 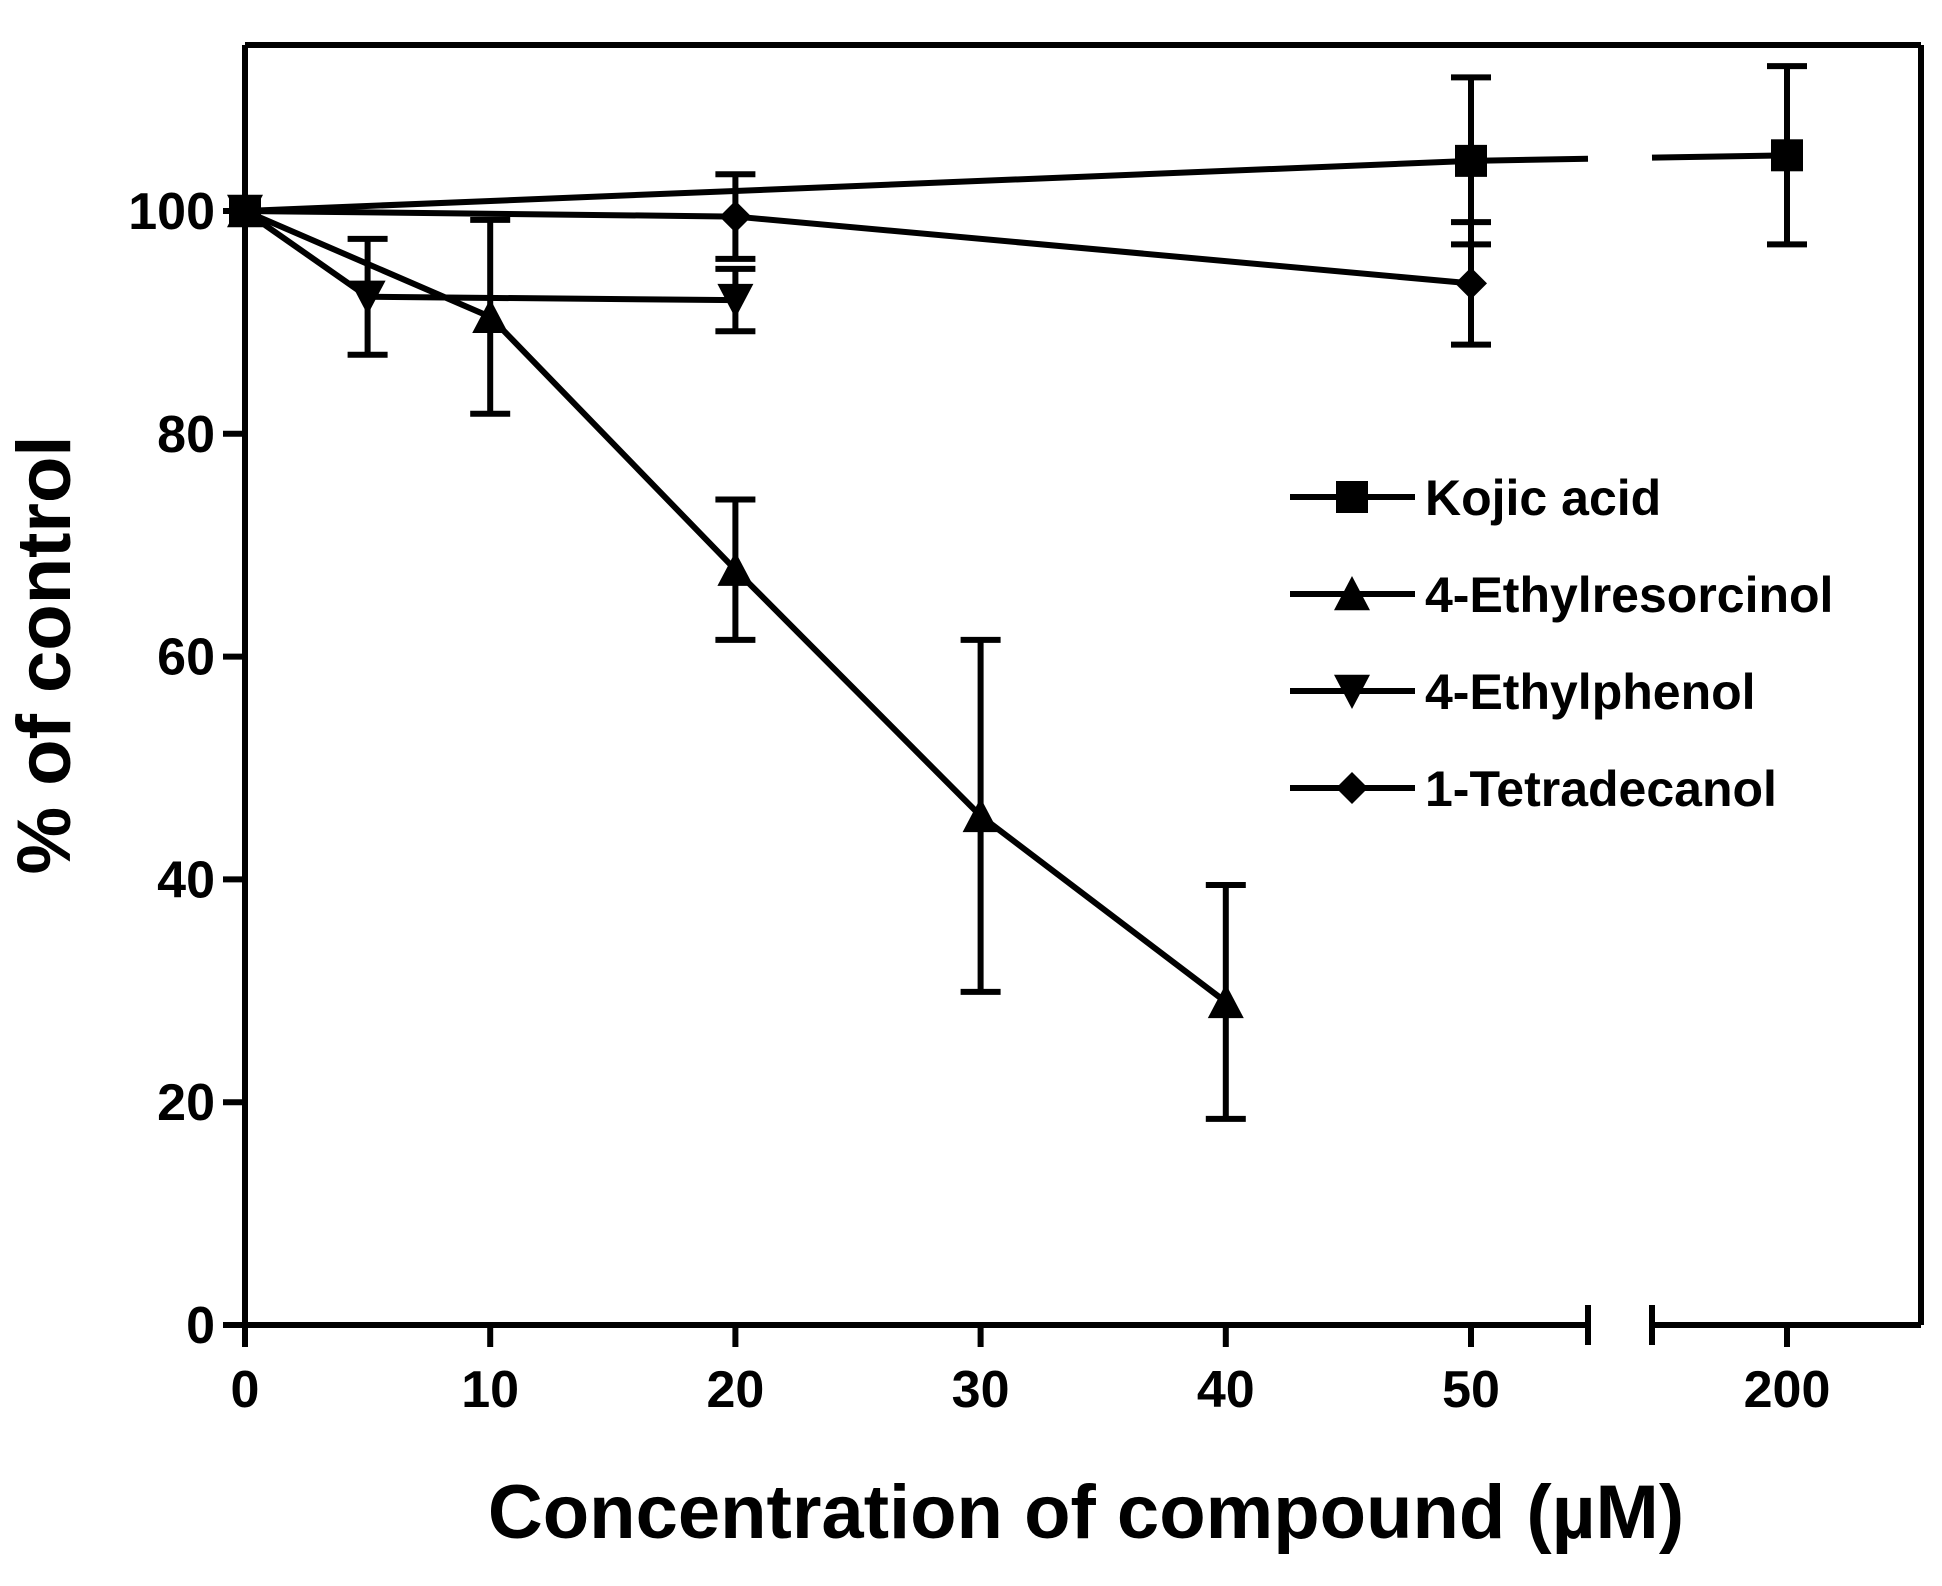 I want to click on y-tick-label: 40, so click(x=186, y=880).